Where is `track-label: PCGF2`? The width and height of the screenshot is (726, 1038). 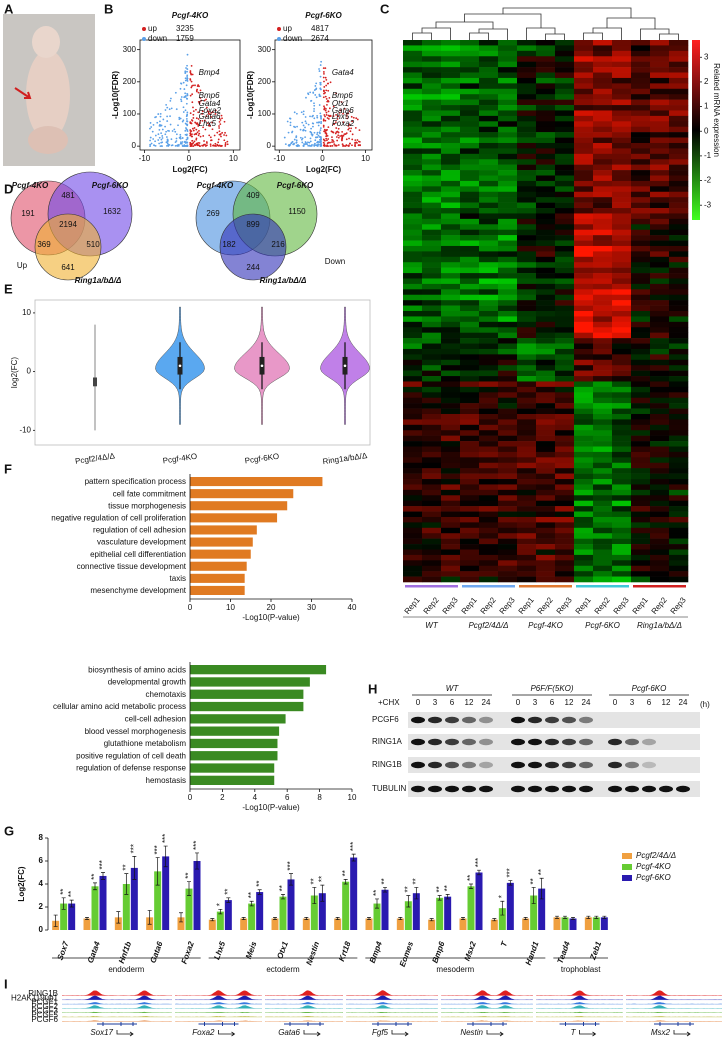 track-label: PCGF2 is located at coordinates (44, 1006).